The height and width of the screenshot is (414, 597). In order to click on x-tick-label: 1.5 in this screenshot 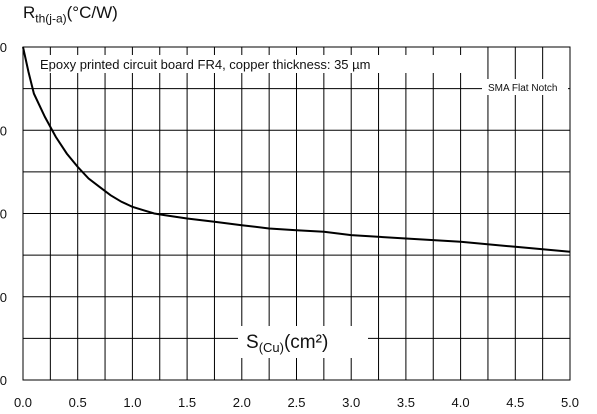, I will do `click(187, 402)`.